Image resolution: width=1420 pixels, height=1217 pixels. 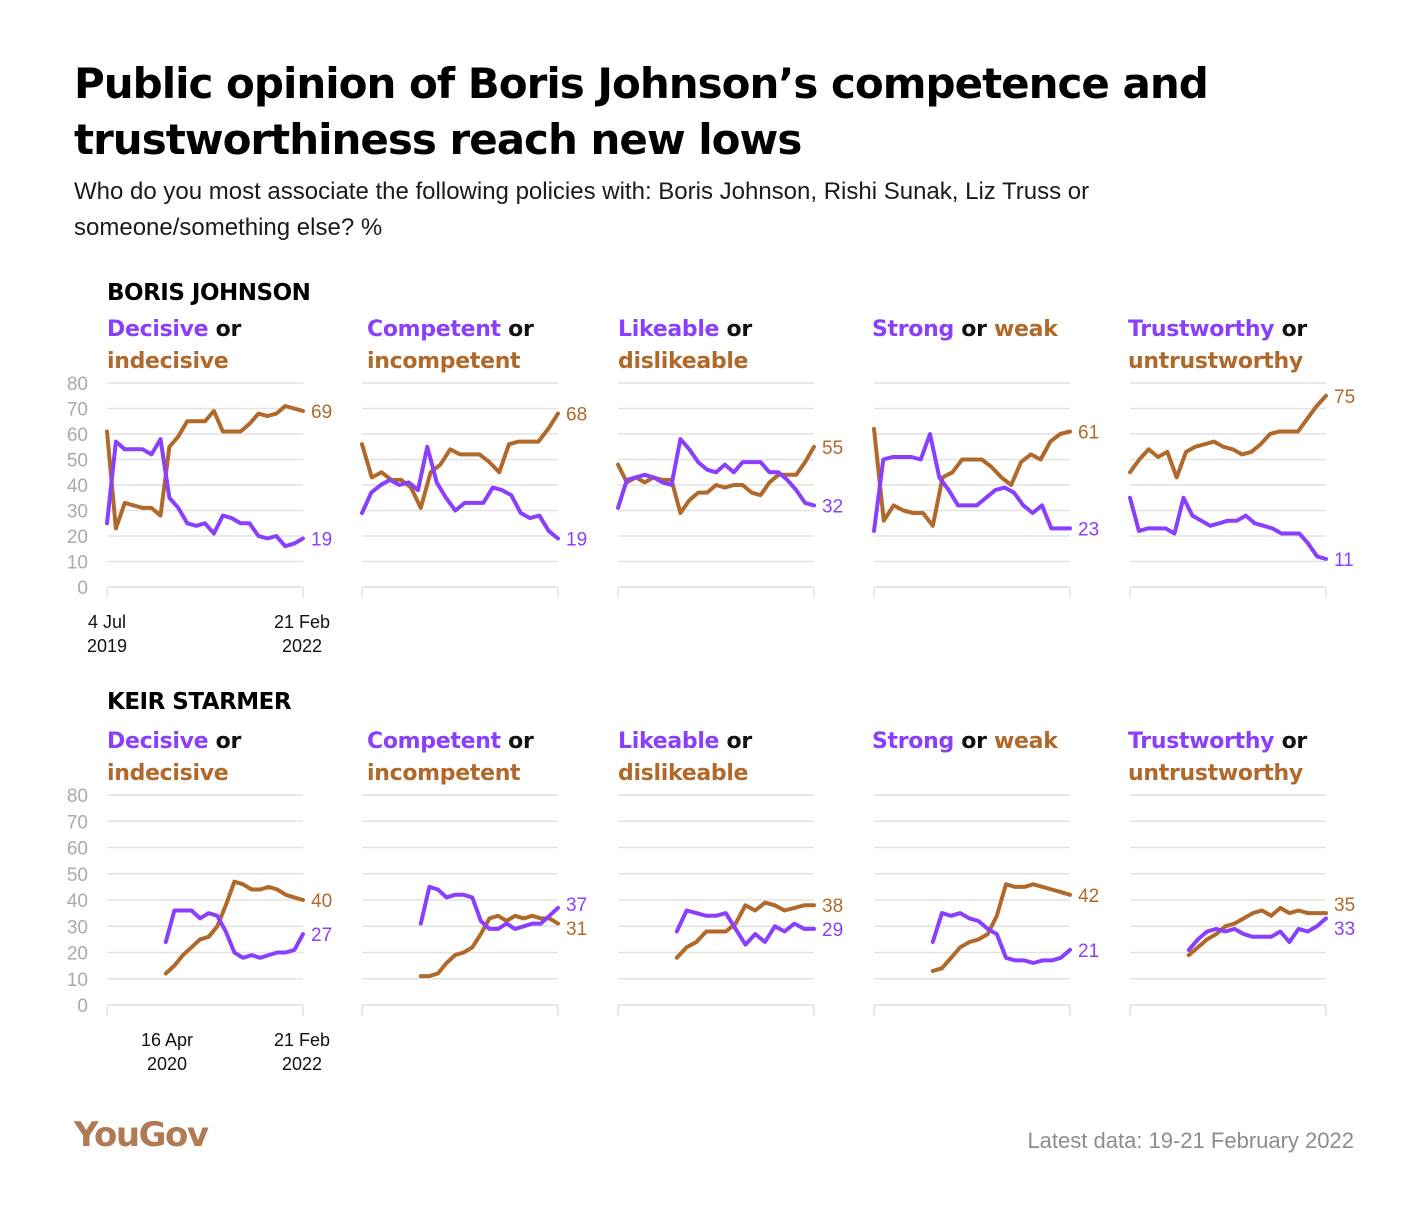 I want to click on end-value-label-negative: 42, so click(x=1088, y=896).